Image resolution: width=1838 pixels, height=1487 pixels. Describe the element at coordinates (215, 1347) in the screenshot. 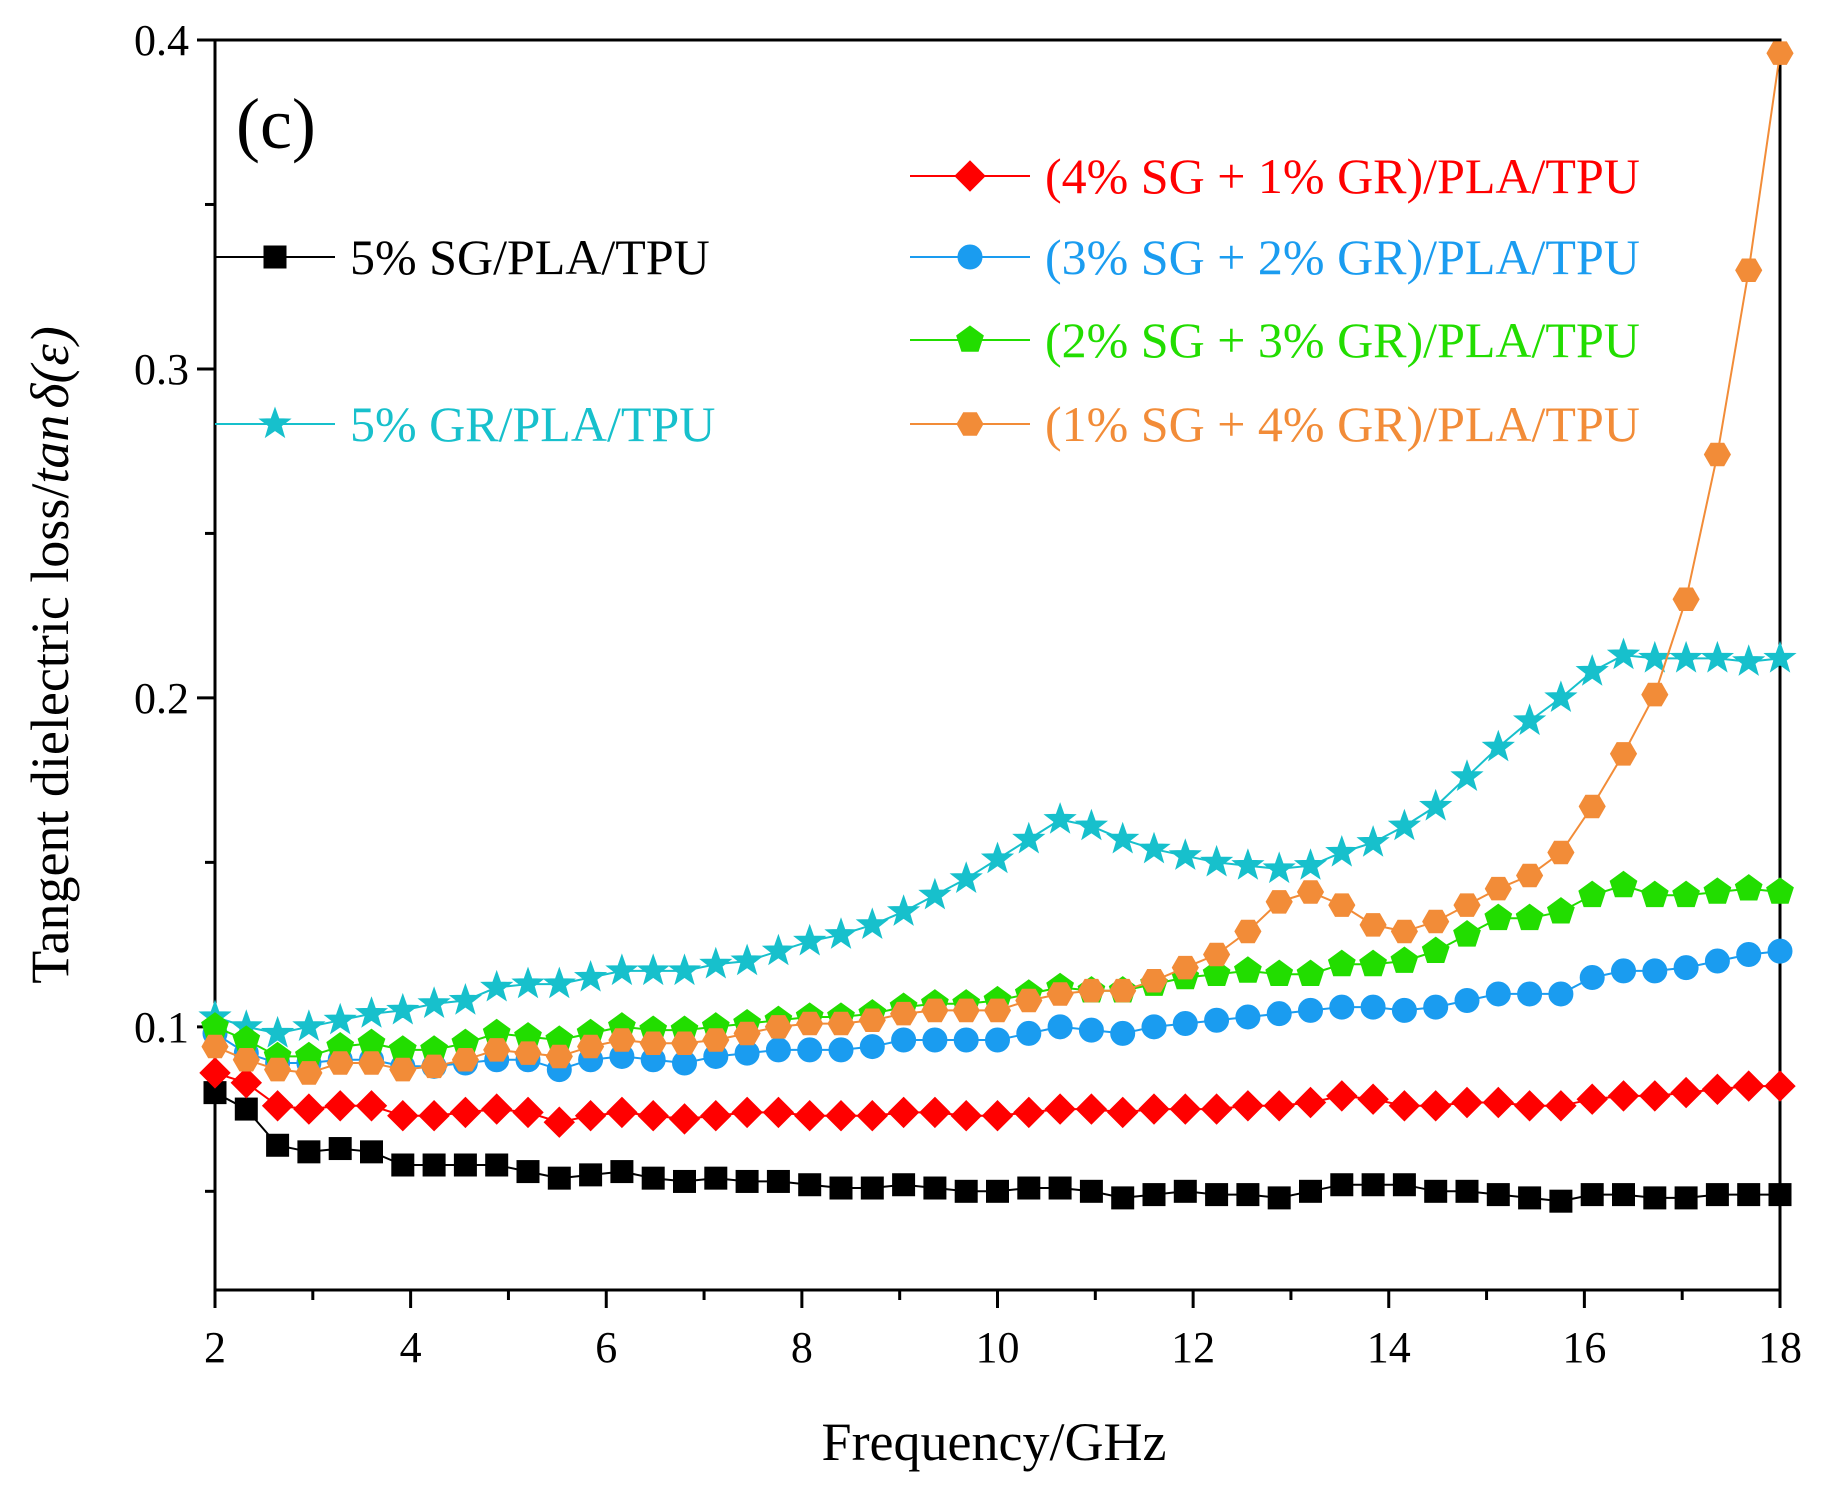

I see `x-tick-label: 2` at that location.